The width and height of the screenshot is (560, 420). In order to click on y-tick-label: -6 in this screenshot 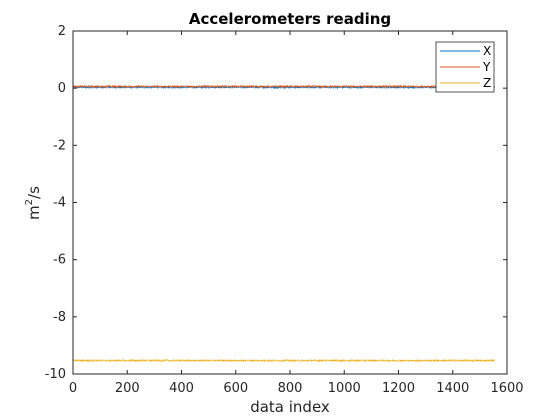, I will do `click(59, 260)`.